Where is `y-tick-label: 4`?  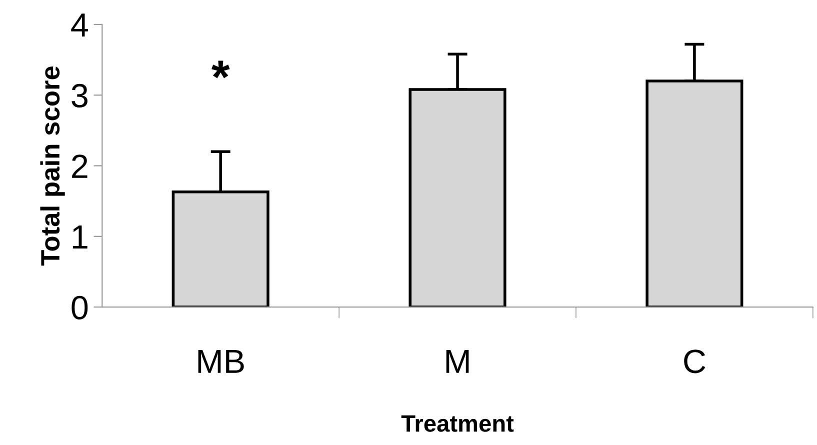
y-tick-label: 4 is located at coordinates (79, 25).